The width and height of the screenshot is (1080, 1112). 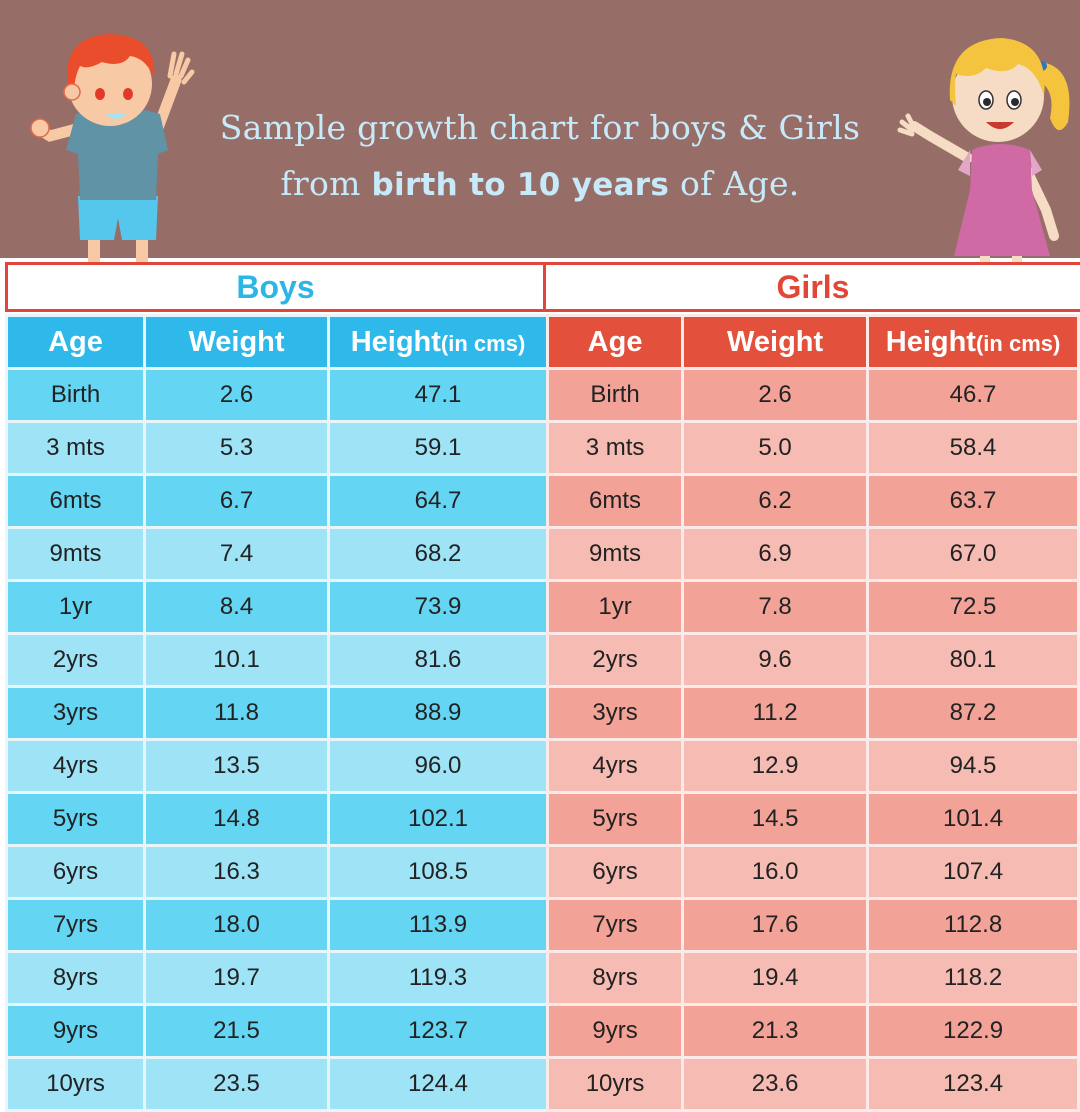 I want to click on girls-weight-cell: 19.4, so click(x=775, y=978).